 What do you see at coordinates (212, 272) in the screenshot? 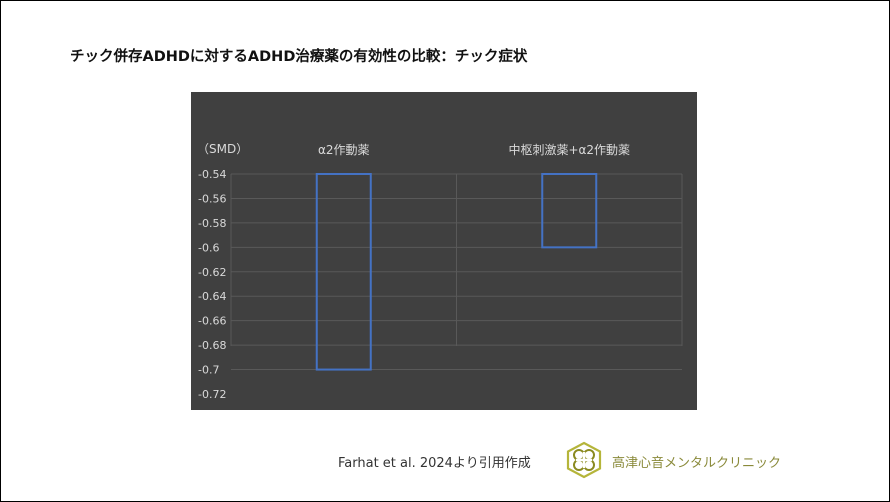
I see `y-tick-label: -0.62` at bounding box center [212, 272].